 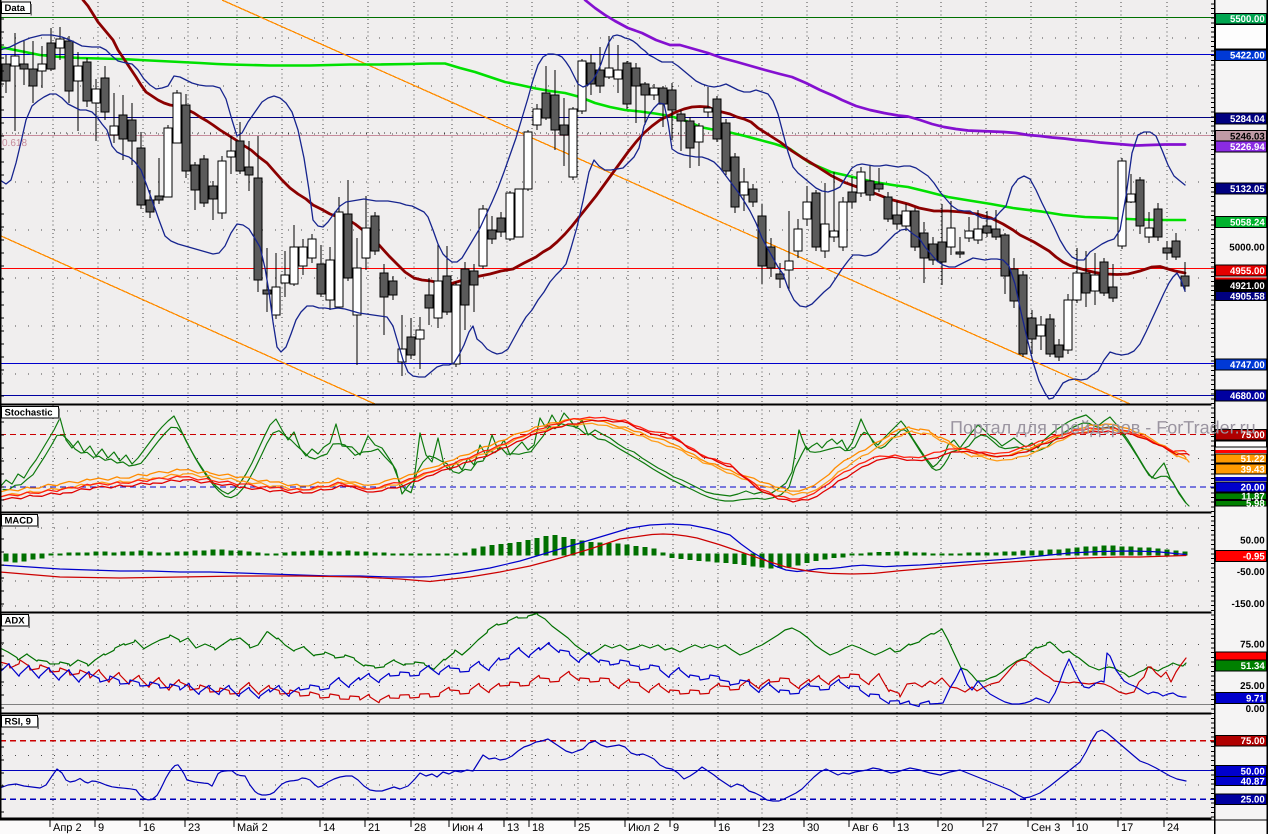 I want to click on svg-text: Апр 2, so click(x=67, y=828).